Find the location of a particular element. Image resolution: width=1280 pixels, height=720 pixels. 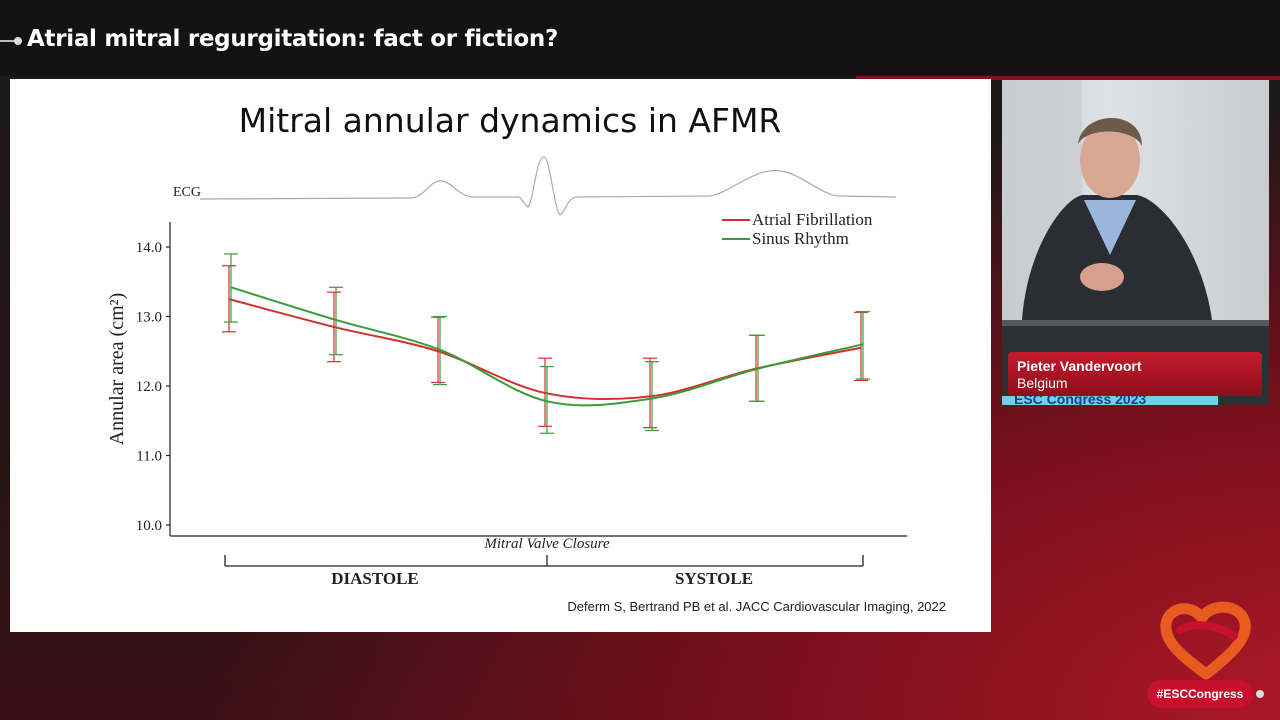

speaker-video is located at coordinates (1135, 242).